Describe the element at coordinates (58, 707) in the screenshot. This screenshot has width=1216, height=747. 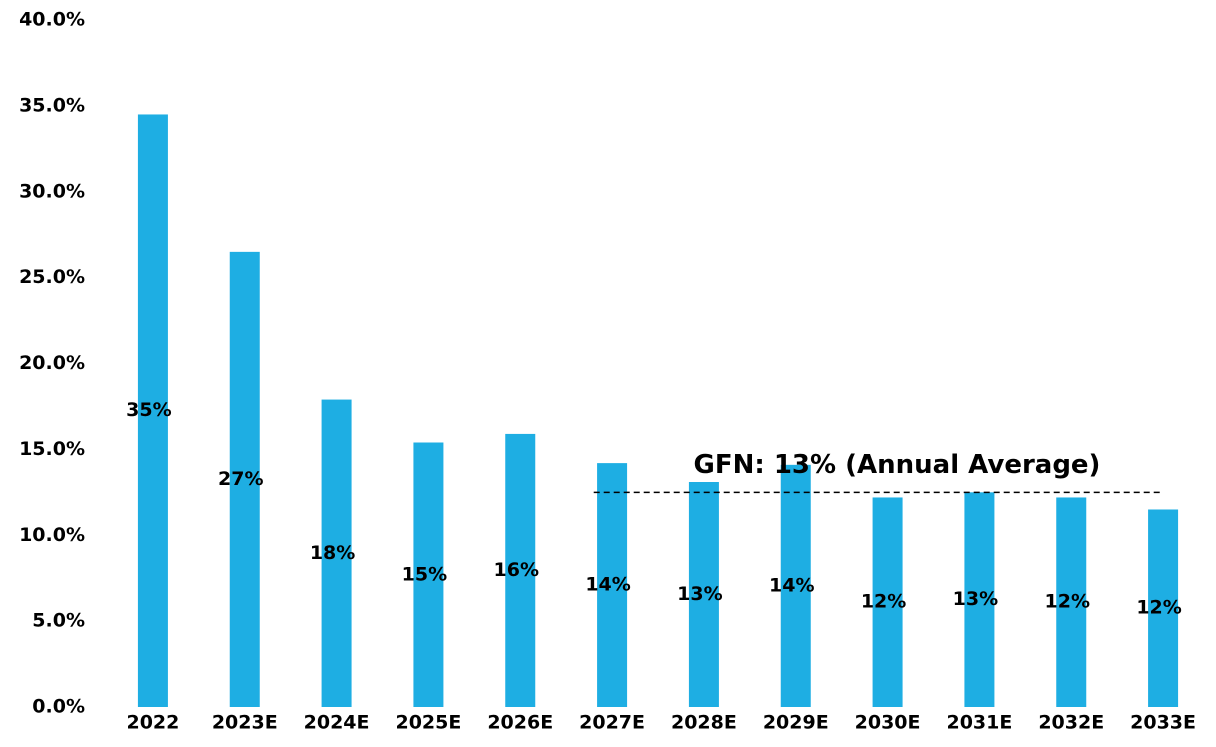
I see `y-tick-label: 0.0%` at that location.